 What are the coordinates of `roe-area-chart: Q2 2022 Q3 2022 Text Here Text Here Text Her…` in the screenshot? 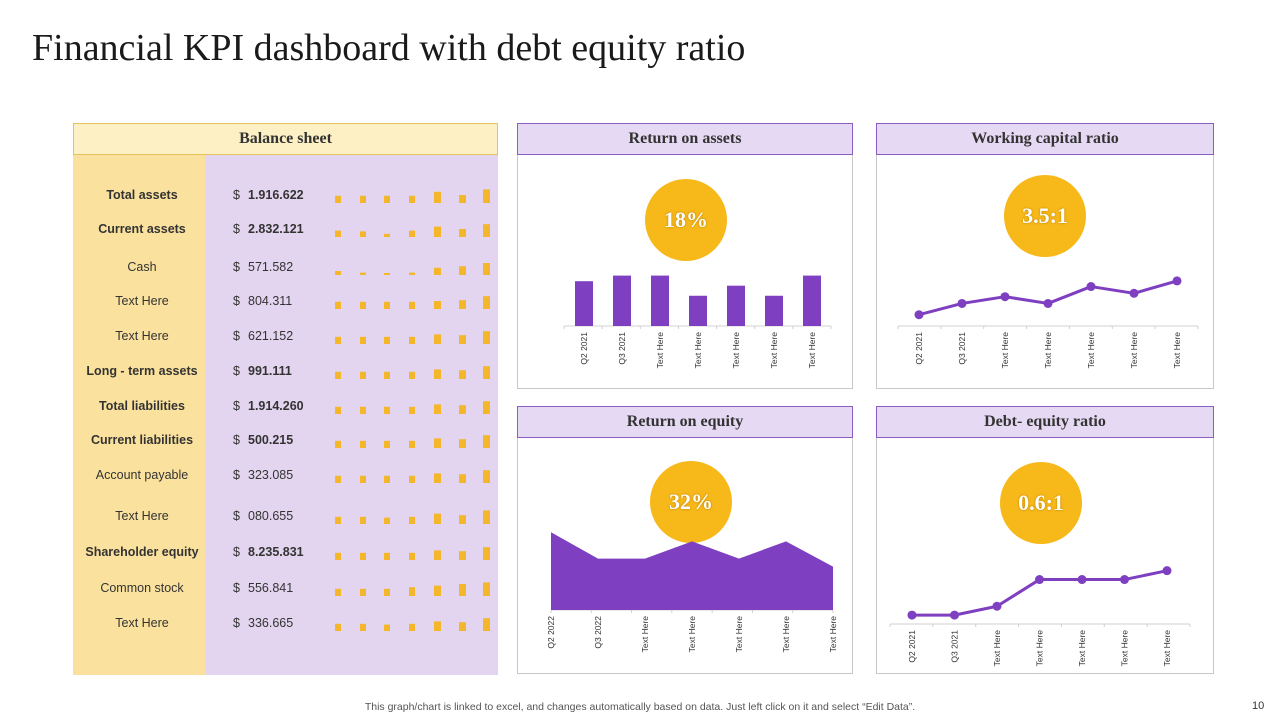 It's located at (685, 600).